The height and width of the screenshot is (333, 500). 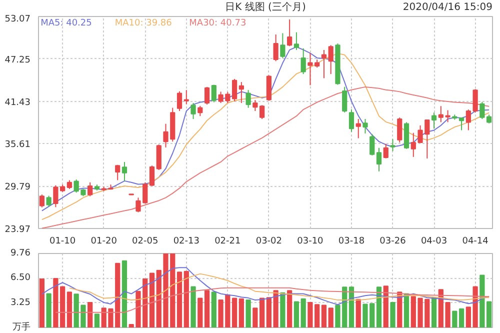 What do you see at coordinates (475, 241) in the screenshot?
I see `x-tick-label: 04-14` at bounding box center [475, 241].